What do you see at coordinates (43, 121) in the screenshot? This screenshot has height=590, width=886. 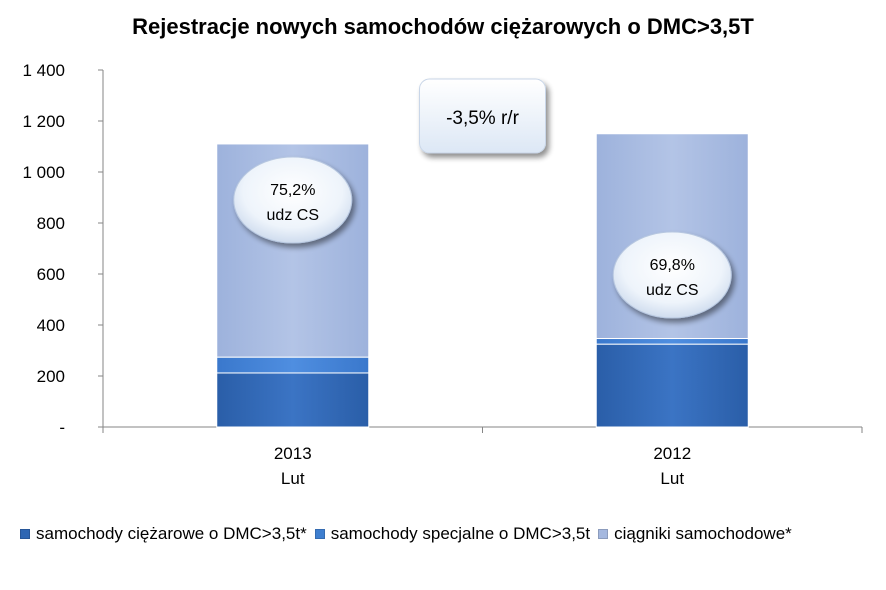 I see `y-tick-label: 1 200` at bounding box center [43, 121].